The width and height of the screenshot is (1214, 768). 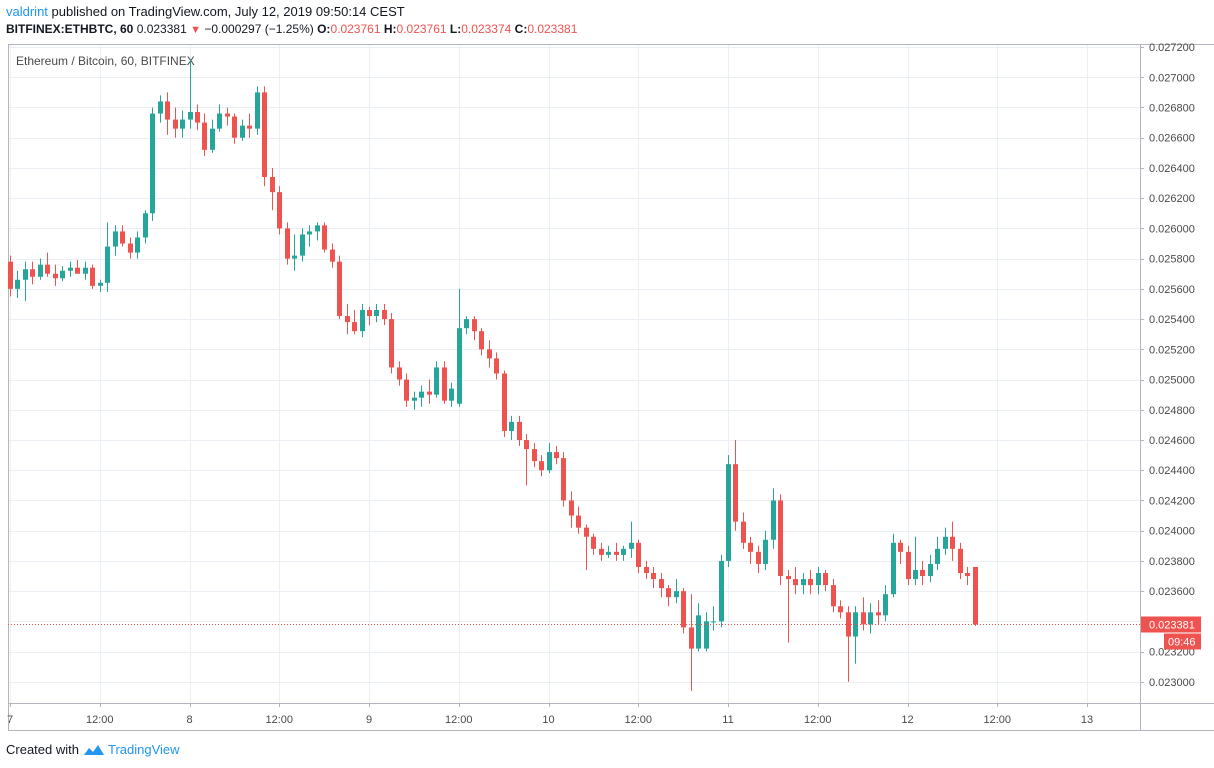 What do you see at coordinates (1172, 562) in the screenshot?
I see `y-tick-label: 0.023800` at bounding box center [1172, 562].